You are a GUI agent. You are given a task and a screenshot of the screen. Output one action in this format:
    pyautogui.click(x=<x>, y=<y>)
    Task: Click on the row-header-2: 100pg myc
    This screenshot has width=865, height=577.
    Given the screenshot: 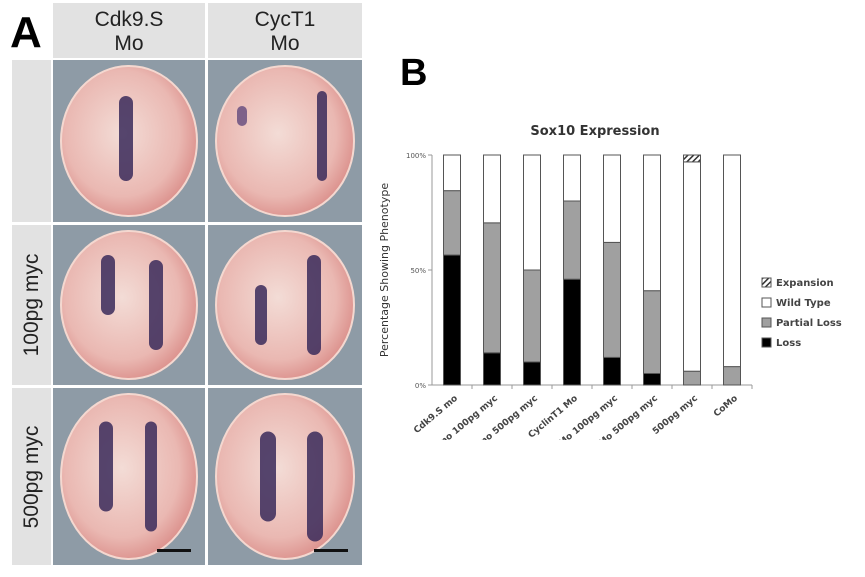 What is the action you would take?
    pyautogui.click(x=31, y=305)
    